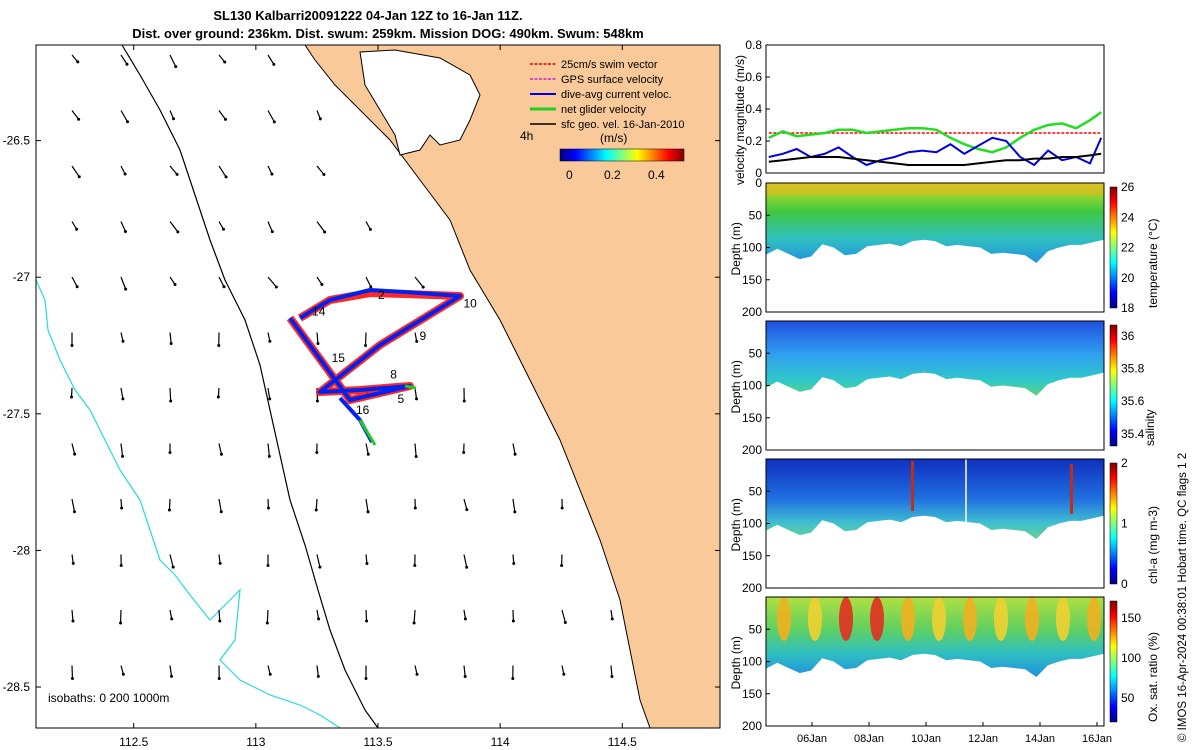 This screenshot has width=1200, height=750. What do you see at coordinates (420, 102) in the screenshot?
I see `shark-bay-water` at bounding box center [420, 102].